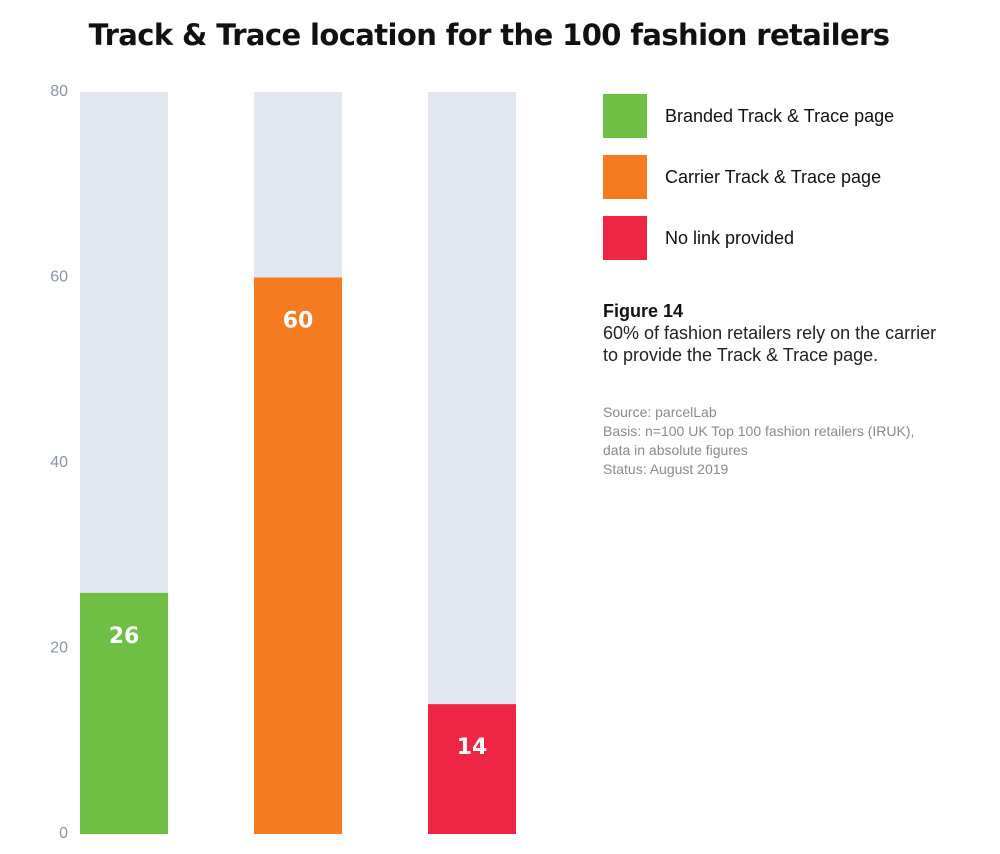 This screenshot has width=1000, height=854. I want to click on status-line: Status: August 2019, so click(666, 469).